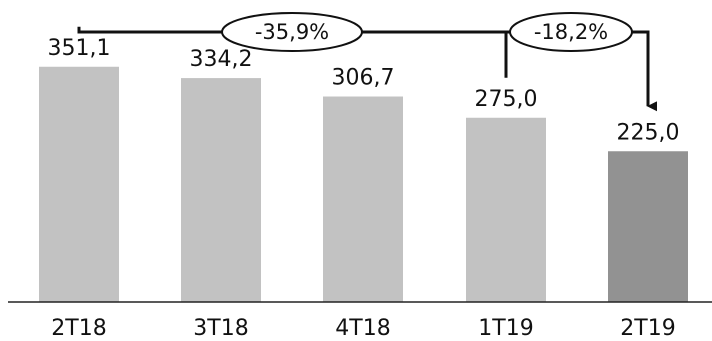  Describe the element at coordinates (221, 190) in the screenshot. I see `bar-3T18` at that location.